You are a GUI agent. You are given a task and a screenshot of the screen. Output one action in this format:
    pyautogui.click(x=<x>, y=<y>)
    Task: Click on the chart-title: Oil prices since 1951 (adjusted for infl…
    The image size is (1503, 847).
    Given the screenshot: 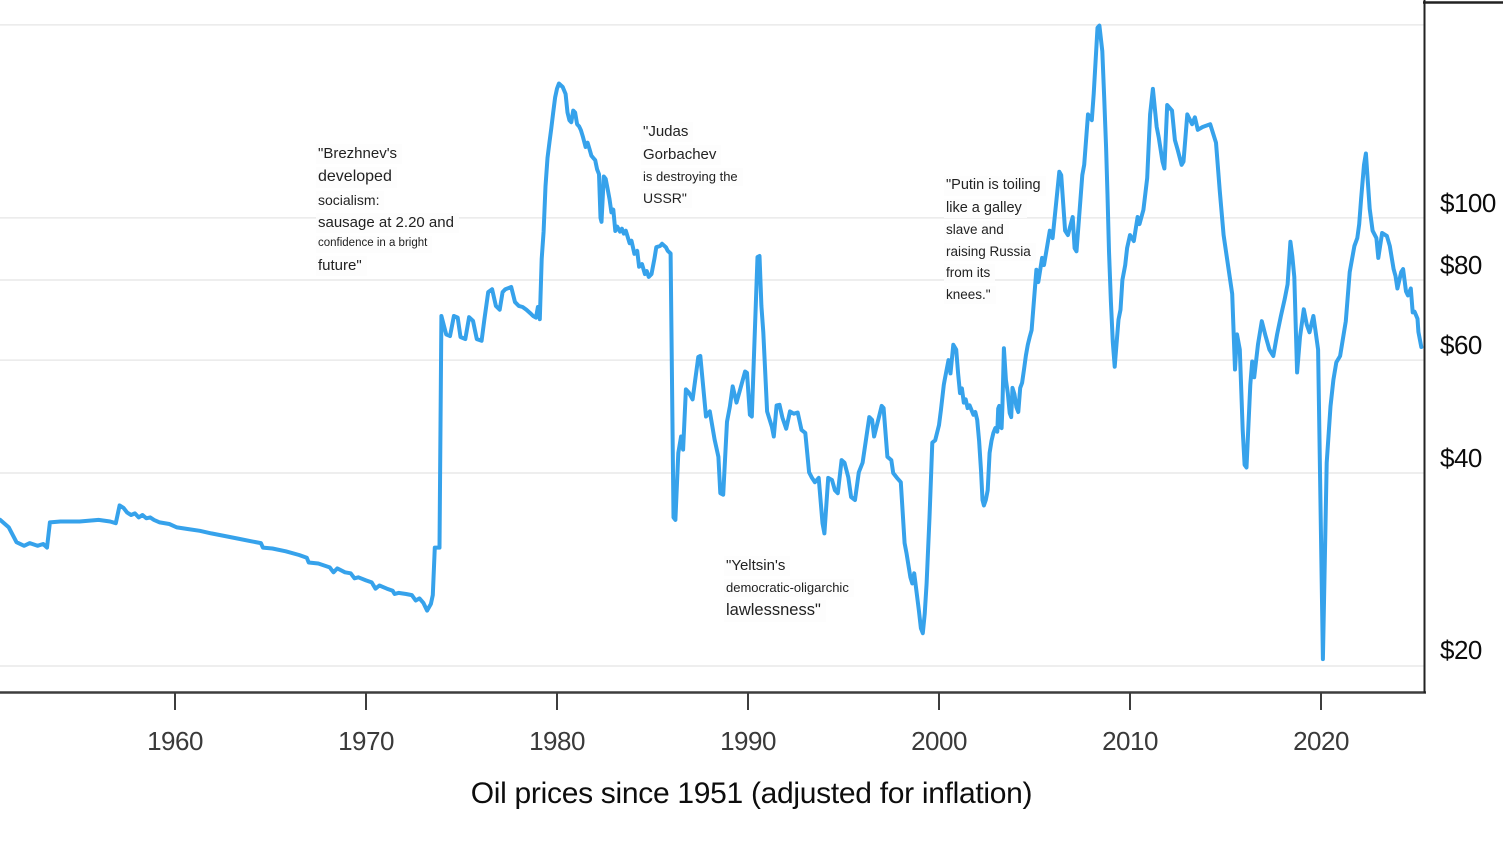 What is the action you would take?
    pyautogui.click(x=751, y=793)
    